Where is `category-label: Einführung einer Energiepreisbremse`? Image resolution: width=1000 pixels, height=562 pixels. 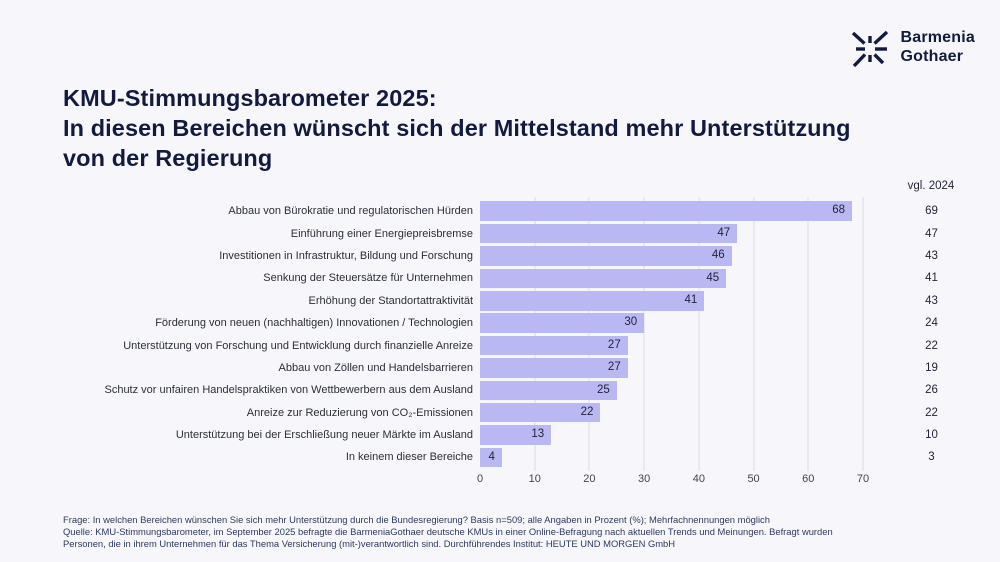
category-label: Einführung einer Energiepreisbremse is located at coordinates (381, 233).